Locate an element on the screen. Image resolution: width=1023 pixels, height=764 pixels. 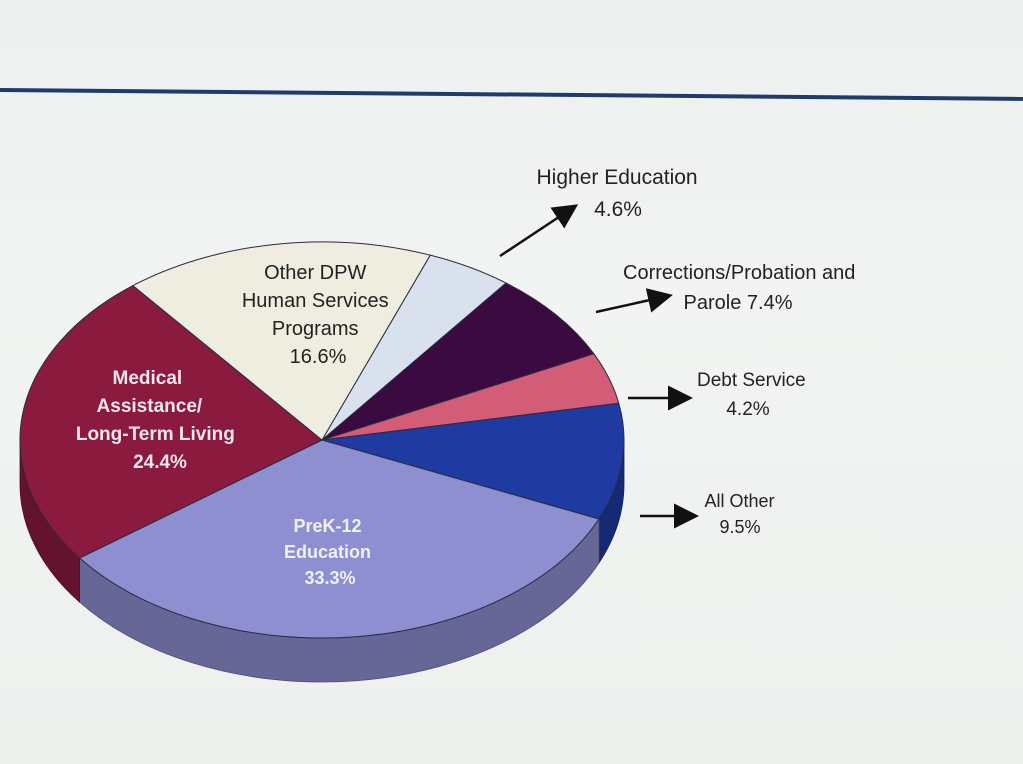
arrow-higher-education is located at coordinates (539, 231).